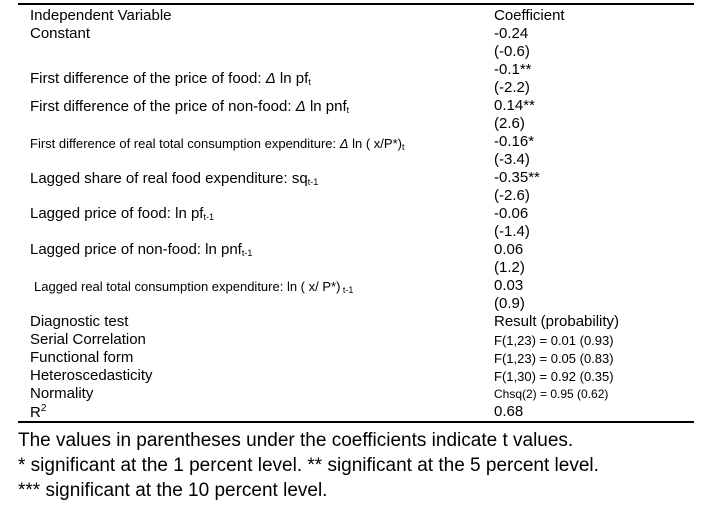  What do you see at coordinates (512, 195) in the screenshot?
I see `tvalue-lagged-share-food: (-2.6)` at bounding box center [512, 195].